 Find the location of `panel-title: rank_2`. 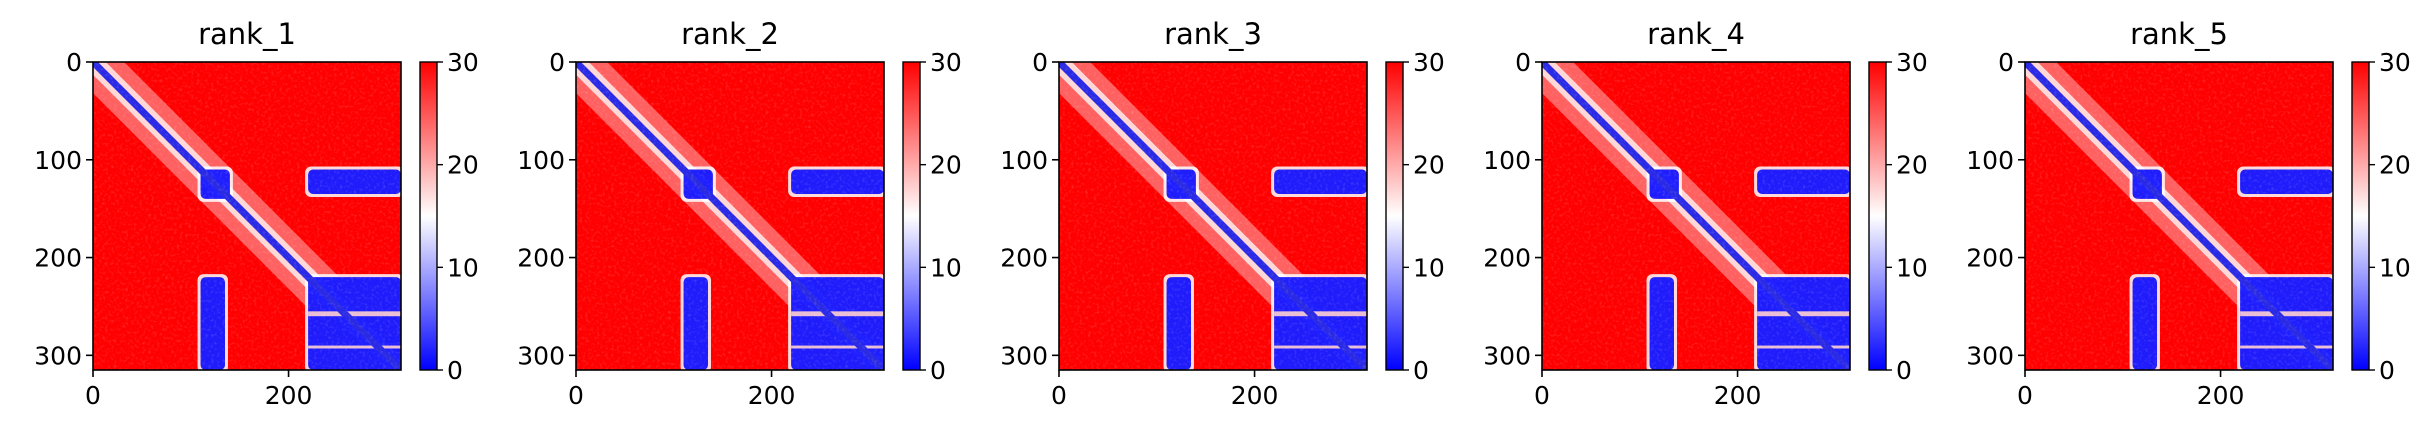

panel-title: rank_2 is located at coordinates (730, 34).